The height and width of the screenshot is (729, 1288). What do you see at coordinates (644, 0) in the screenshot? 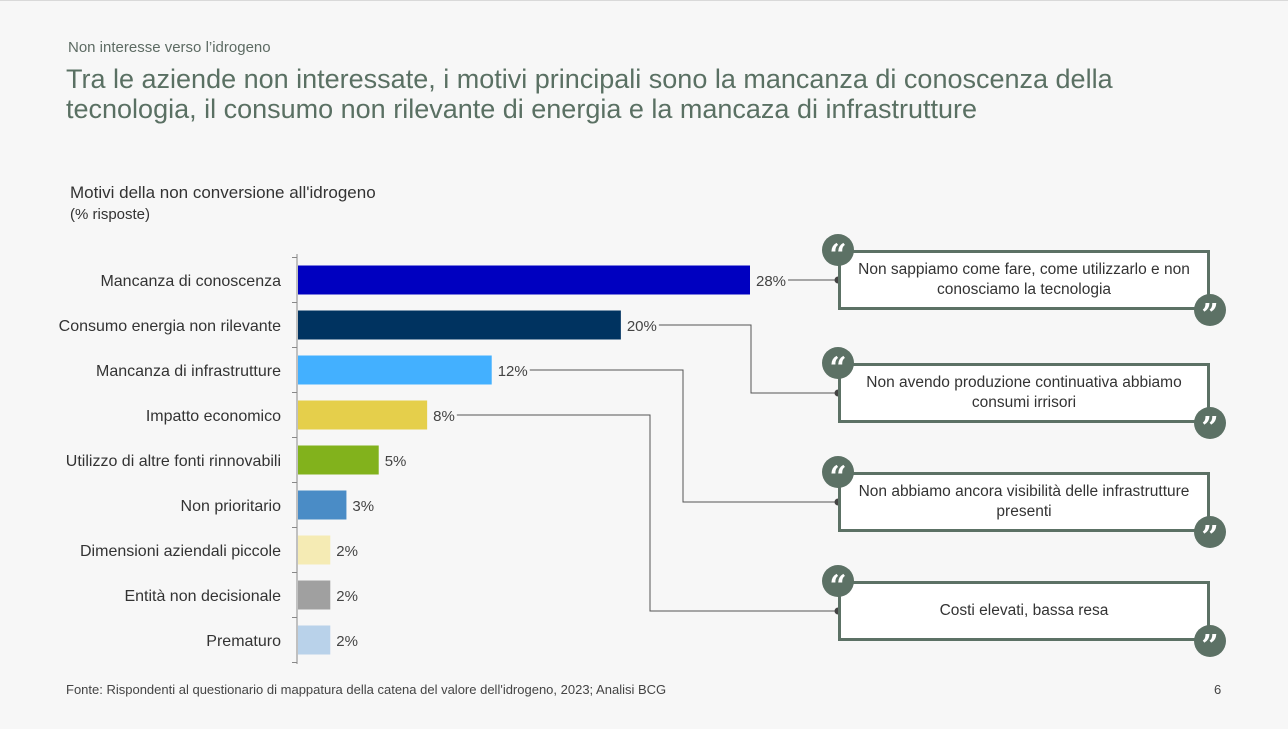
I see `top-divider` at bounding box center [644, 0].